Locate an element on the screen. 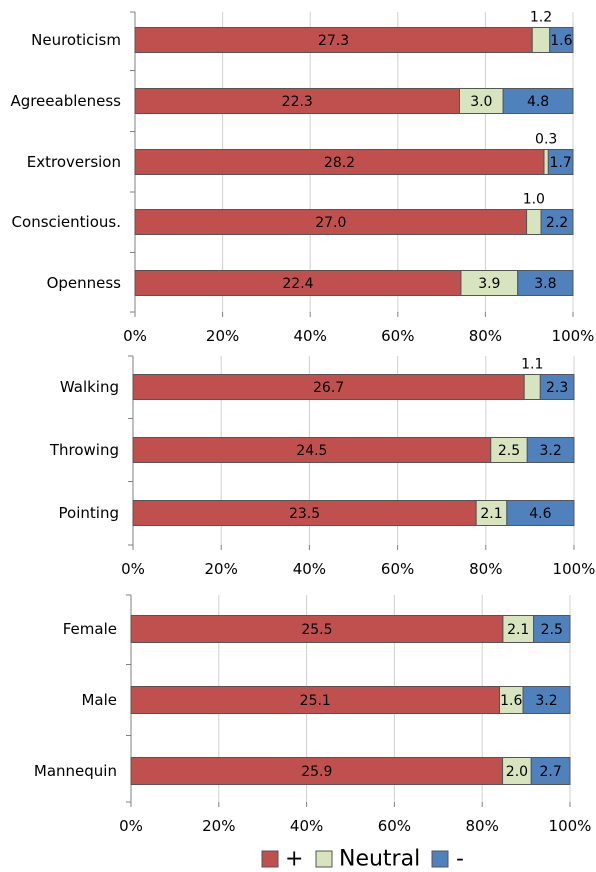 The width and height of the screenshot is (596, 872). bar-openness-neutral is located at coordinates (489, 283).